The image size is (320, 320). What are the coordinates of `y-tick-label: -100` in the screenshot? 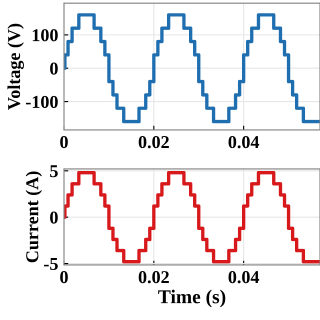 It's located at (42, 102).